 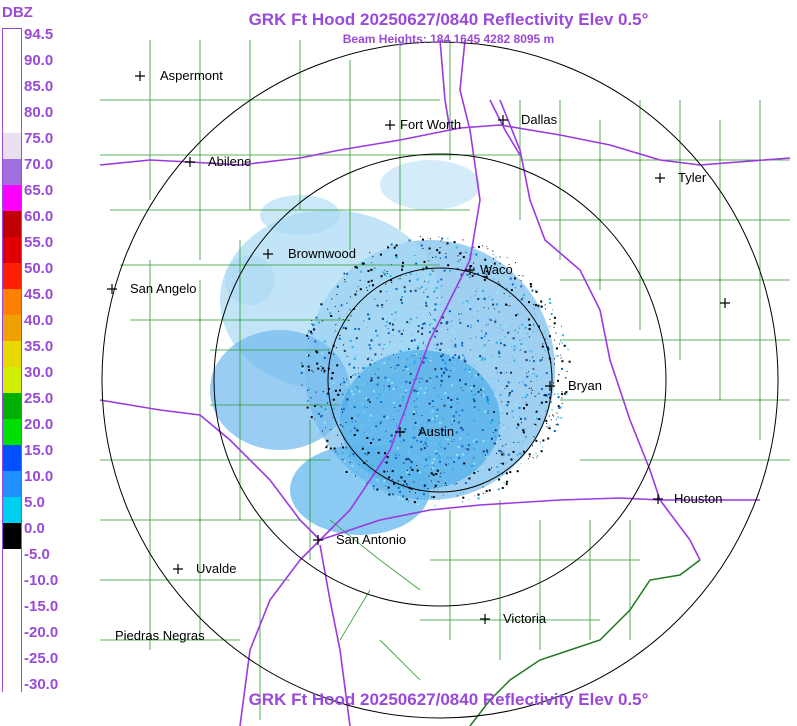 What do you see at coordinates (37, 554) in the screenshot?
I see `legend-label: -5.0` at bounding box center [37, 554].